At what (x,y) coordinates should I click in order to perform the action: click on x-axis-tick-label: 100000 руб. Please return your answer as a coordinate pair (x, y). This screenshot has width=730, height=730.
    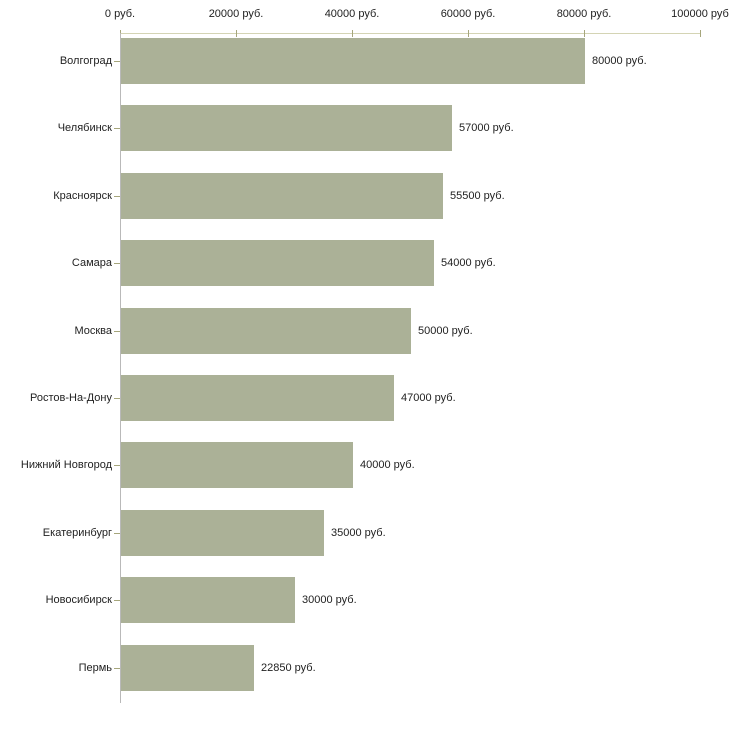
    Looking at the image, I should click on (700, 14).